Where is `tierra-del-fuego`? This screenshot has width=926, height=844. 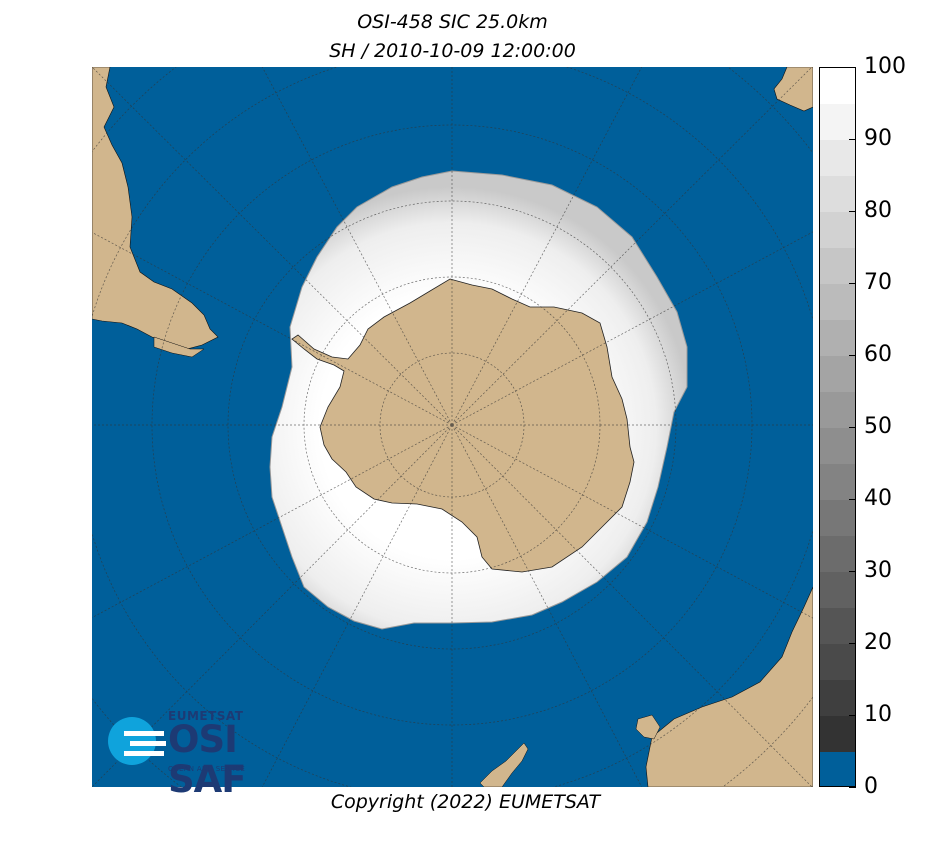
tierra-del-fuego is located at coordinates (179, 347).